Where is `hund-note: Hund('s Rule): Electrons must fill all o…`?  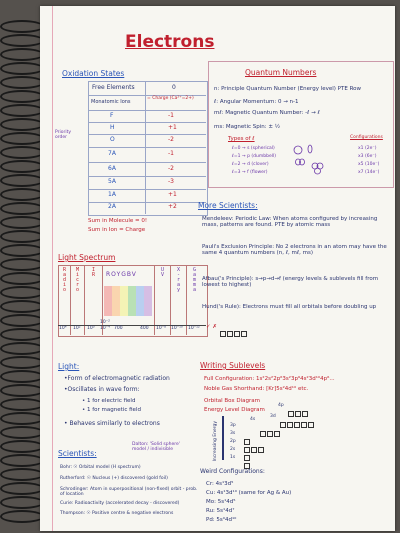
hund-note: Hund('s Rule): Electrons must fill all o… is located at coordinates (289, 307).